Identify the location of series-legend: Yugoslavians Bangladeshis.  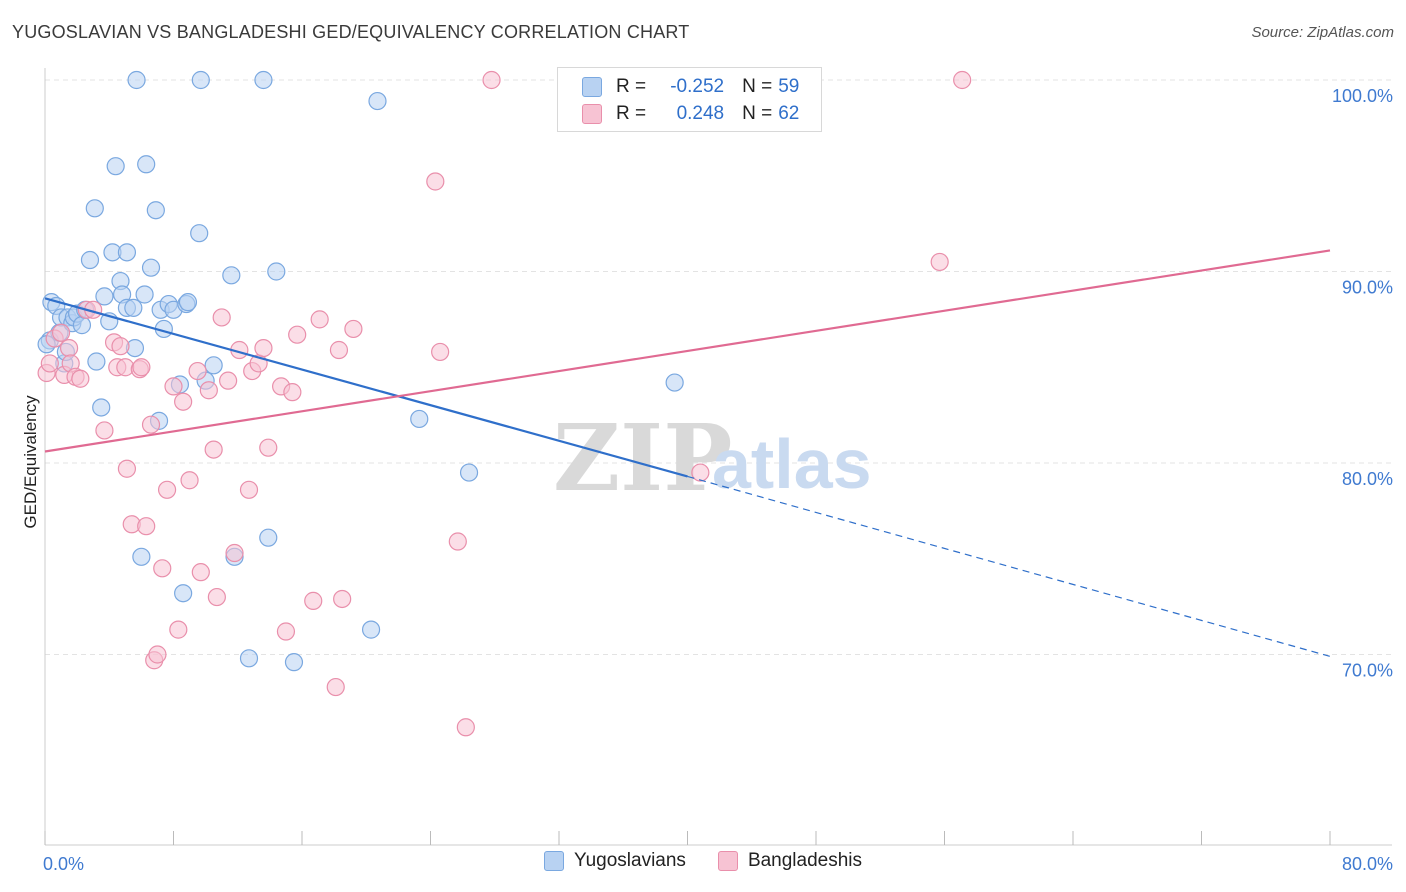
(703, 861).